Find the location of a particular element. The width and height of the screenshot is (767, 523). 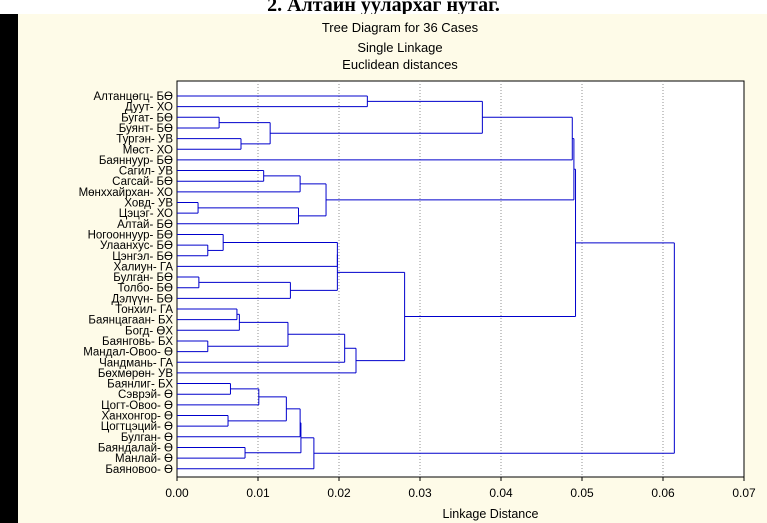

leaf-label-24: Мандал-Овоо- Ө is located at coordinates (128, 353).